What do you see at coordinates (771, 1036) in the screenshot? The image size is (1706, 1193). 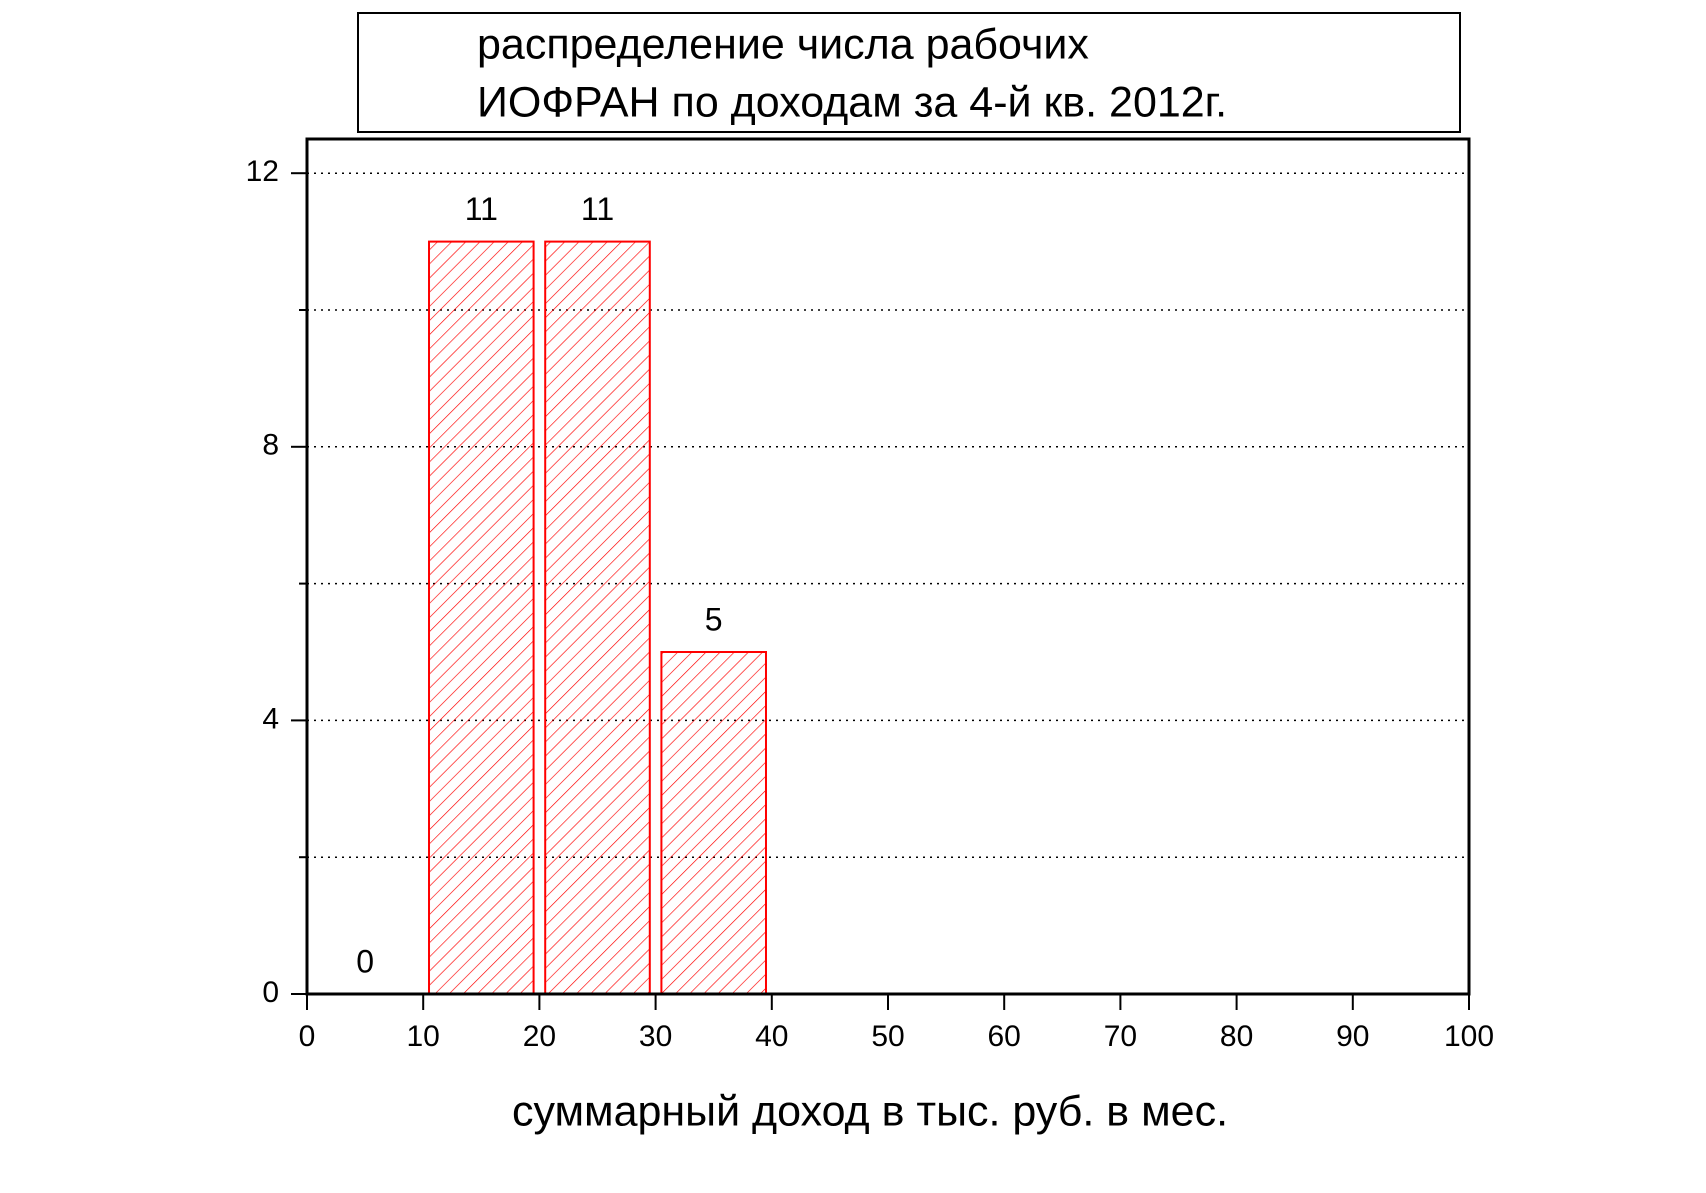 I see `x-tick-label: 40` at bounding box center [771, 1036].